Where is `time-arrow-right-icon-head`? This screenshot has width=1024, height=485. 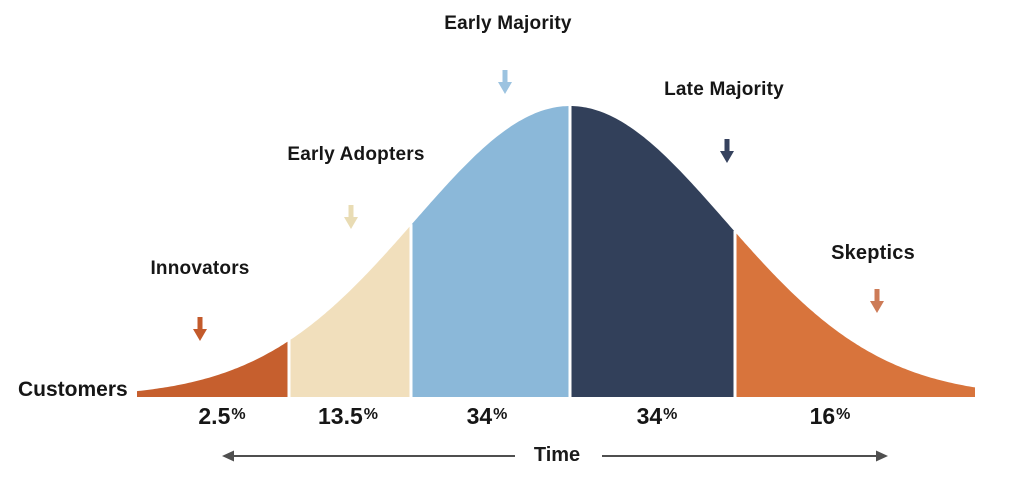 time-arrow-right-icon-head is located at coordinates (882, 456).